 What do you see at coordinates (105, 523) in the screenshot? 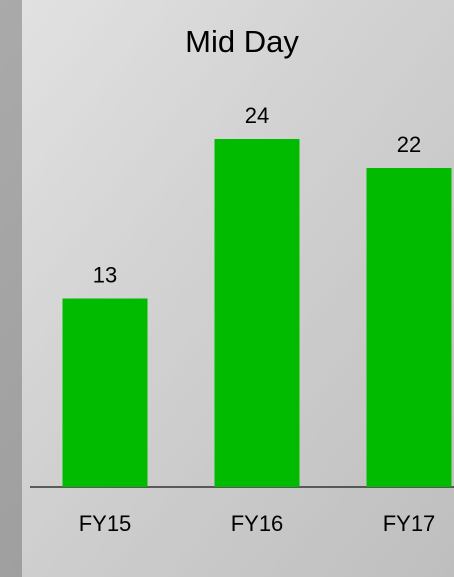
I see `x-tick-label: FY15` at bounding box center [105, 523].